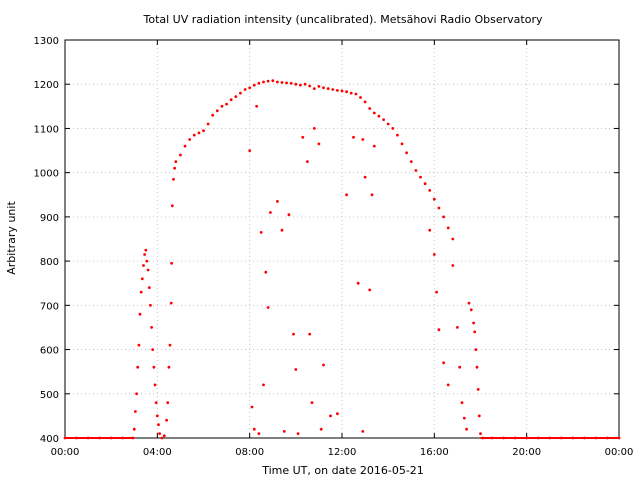 Image resolution: width=640 pixels, height=480 pixels. I want to click on y-tick-label: 400, so click(49, 439).